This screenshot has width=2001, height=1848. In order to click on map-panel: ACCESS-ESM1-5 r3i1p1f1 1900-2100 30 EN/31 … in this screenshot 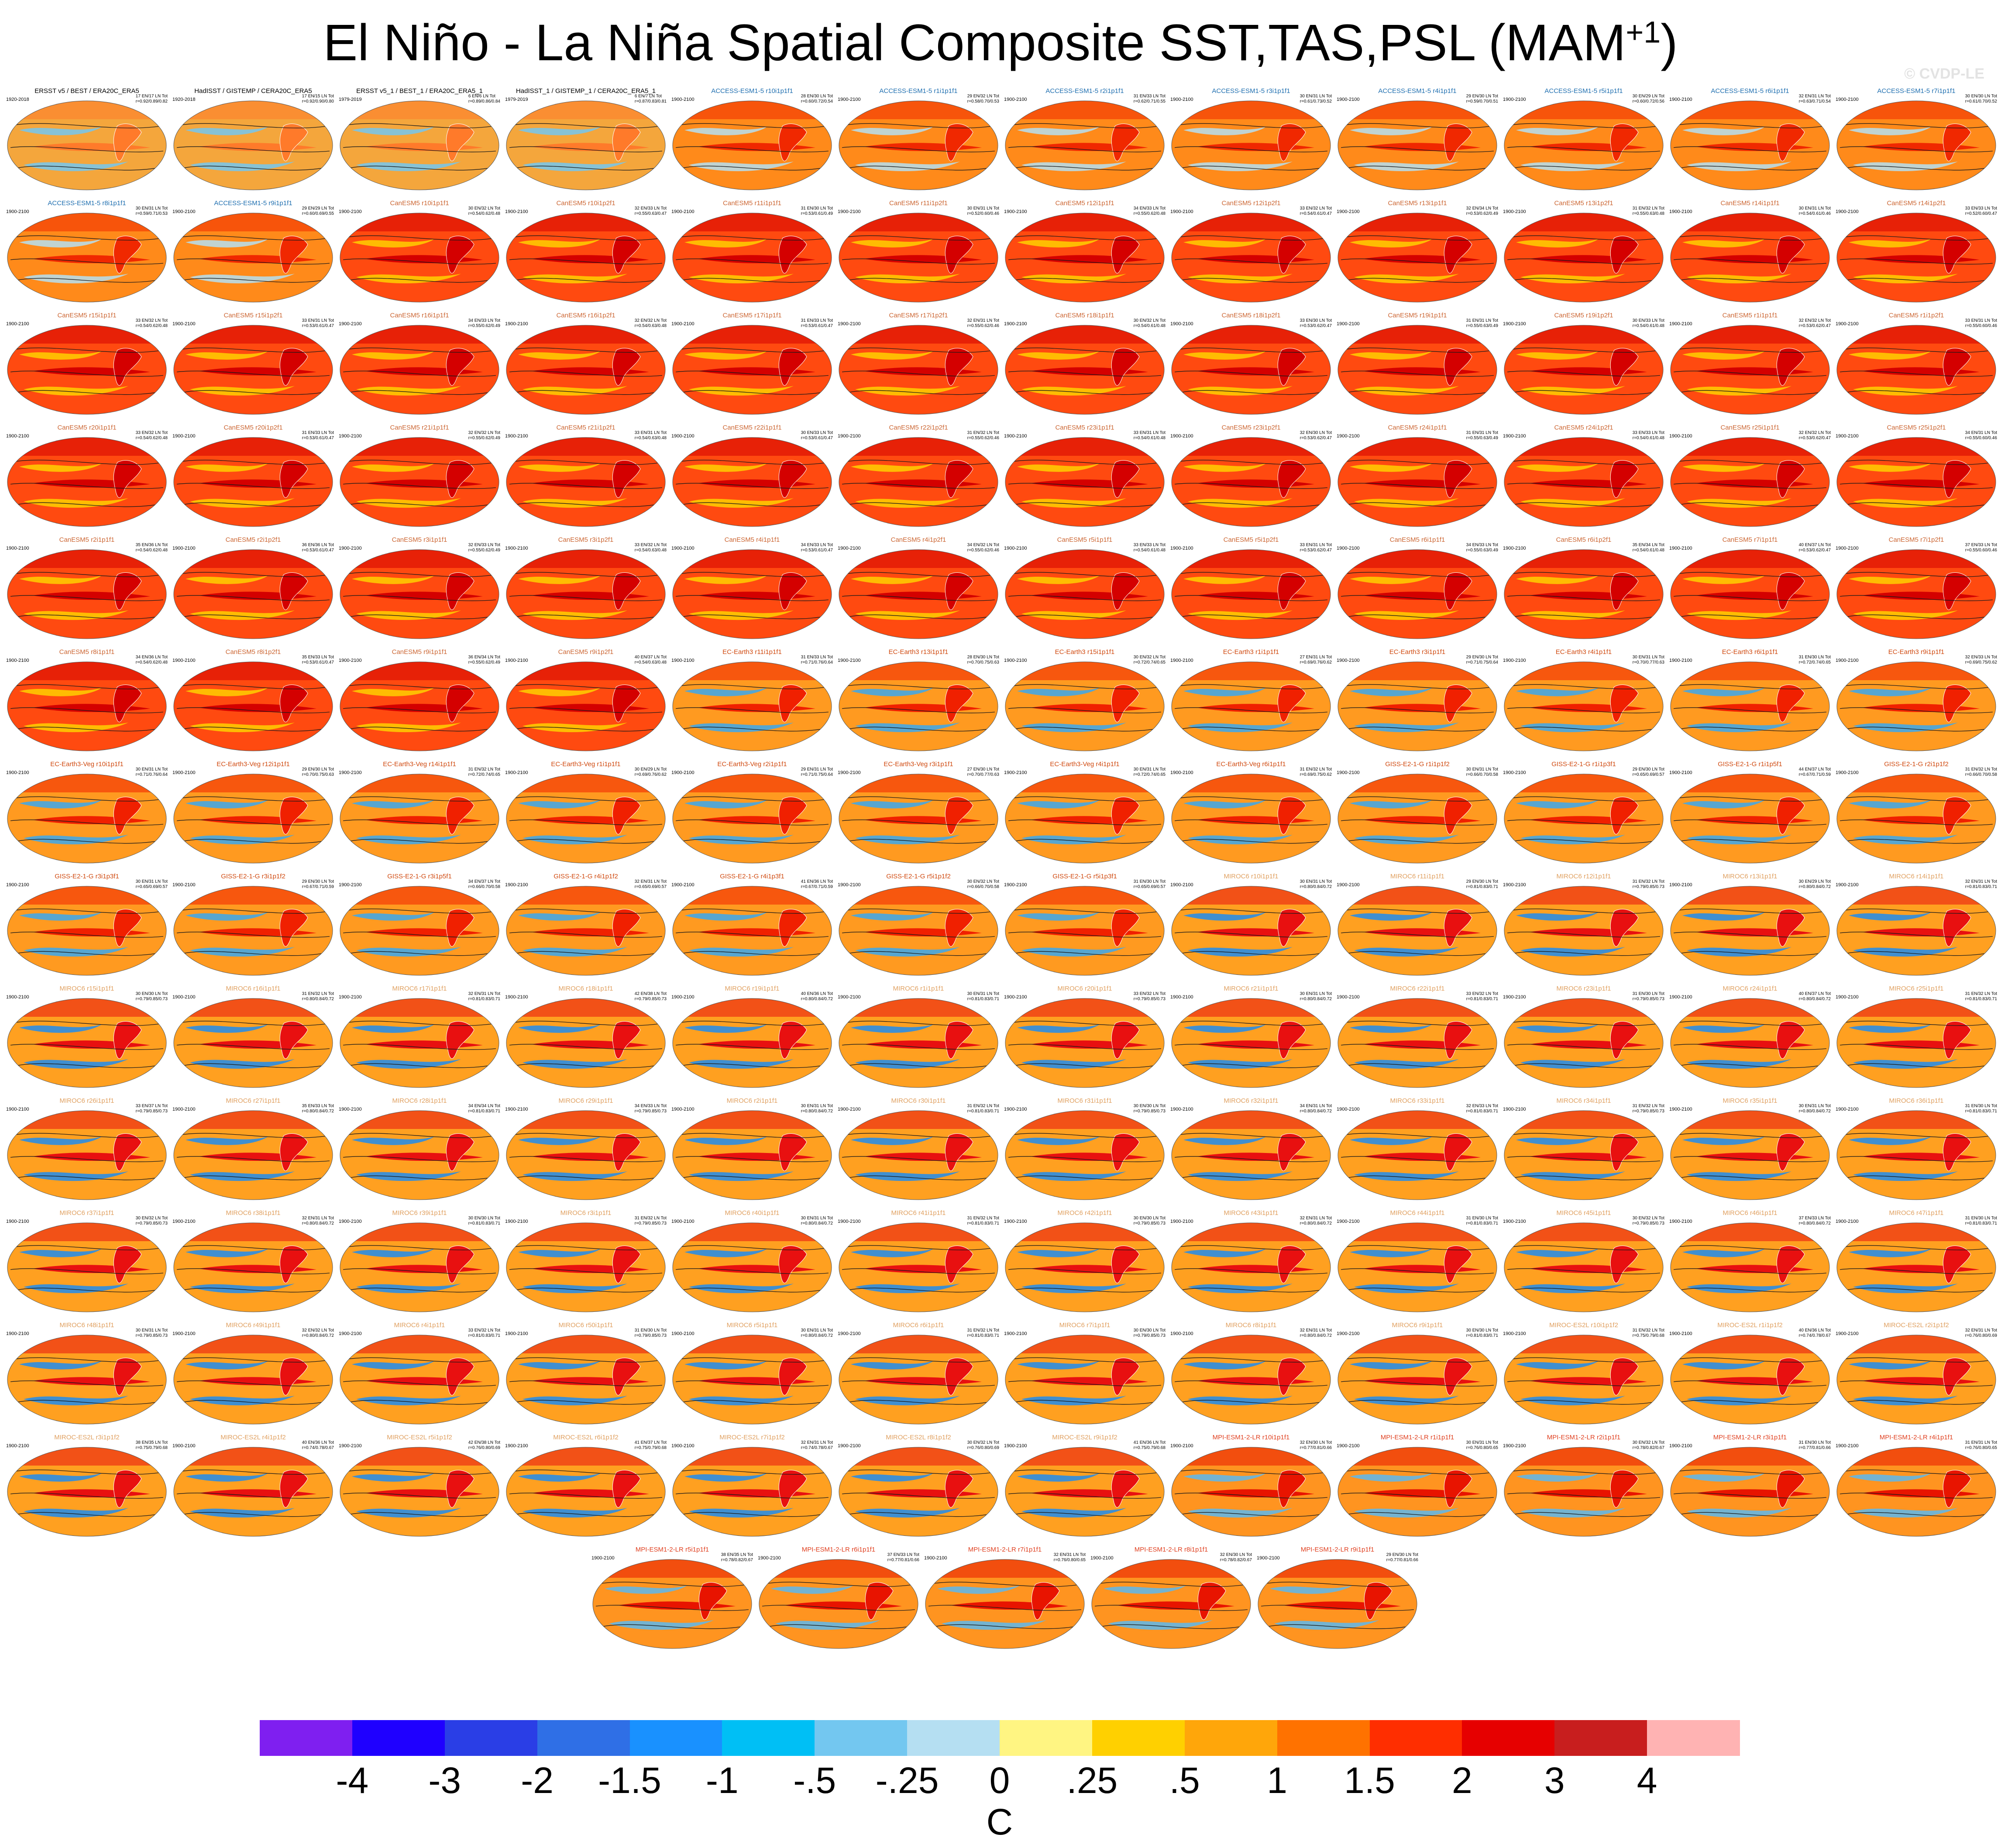, I will do `click(1251, 139)`.